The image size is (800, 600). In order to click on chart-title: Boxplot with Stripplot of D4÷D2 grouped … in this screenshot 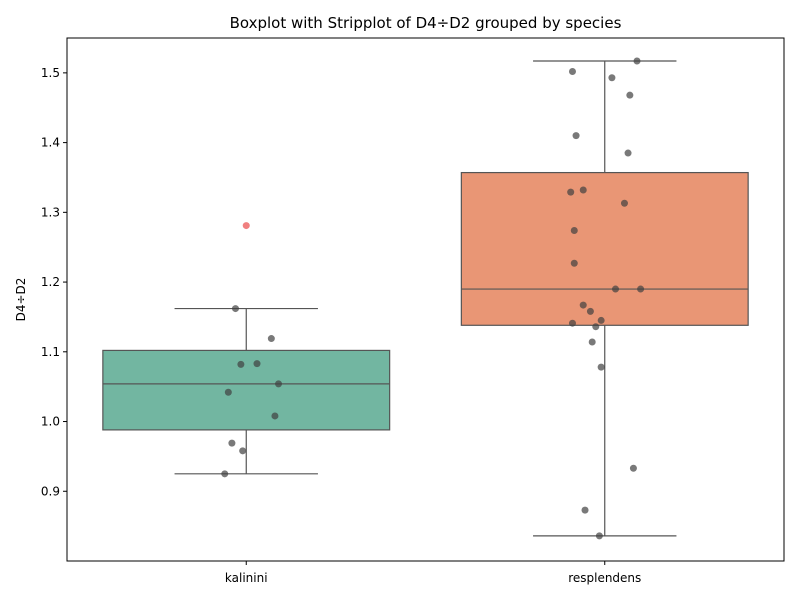, I will do `click(426, 23)`.